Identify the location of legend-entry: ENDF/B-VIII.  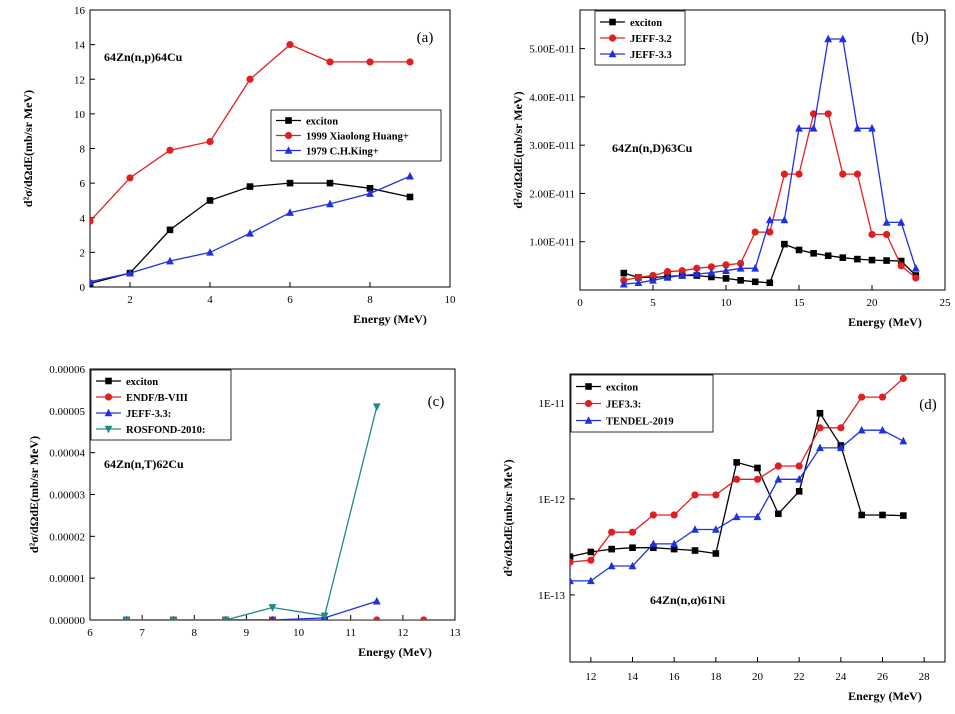
(157, 398).